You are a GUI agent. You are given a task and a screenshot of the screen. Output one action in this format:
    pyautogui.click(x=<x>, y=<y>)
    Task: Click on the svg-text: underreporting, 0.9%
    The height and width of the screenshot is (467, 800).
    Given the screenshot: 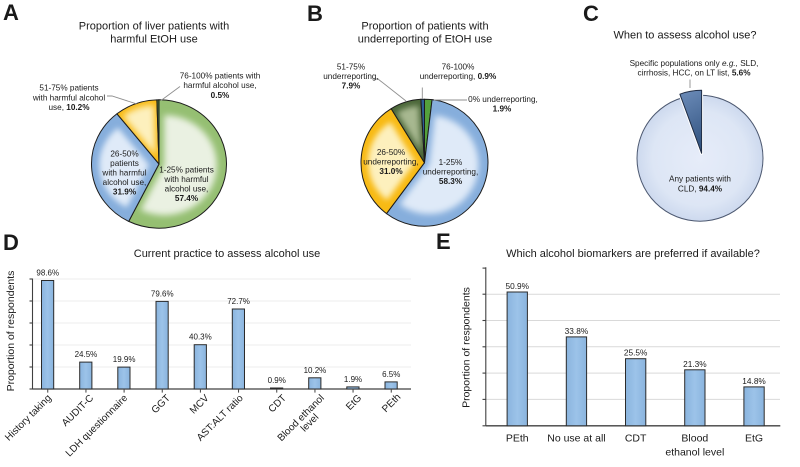 What is the action you would take?
    pyautogui.click(x=458, y=76)
    